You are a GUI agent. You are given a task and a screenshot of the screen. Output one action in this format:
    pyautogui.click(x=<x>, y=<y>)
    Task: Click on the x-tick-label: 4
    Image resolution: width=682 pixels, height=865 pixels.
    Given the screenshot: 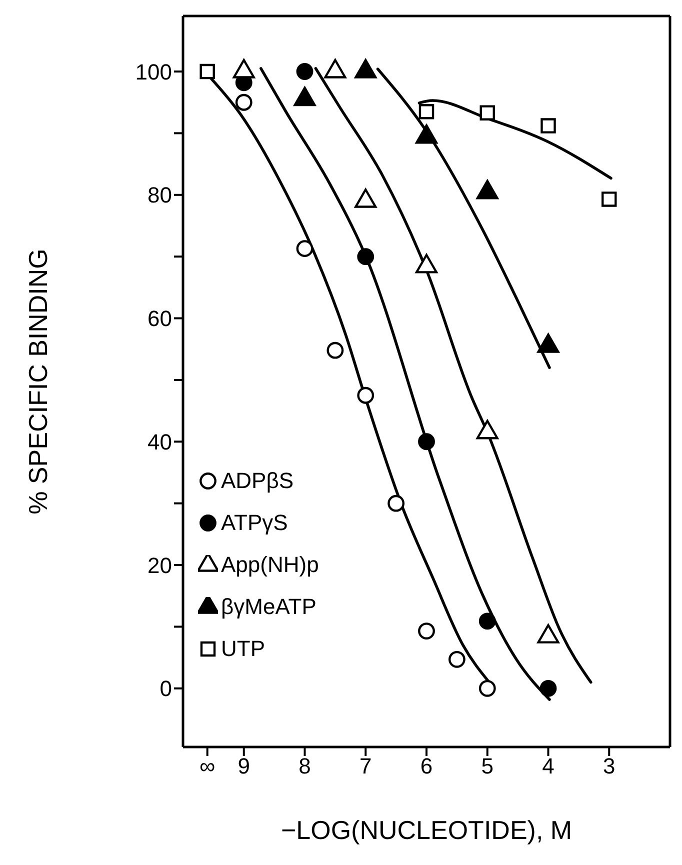 What is the action you would take?
    pyautogui.click(x=548, y=766)
    